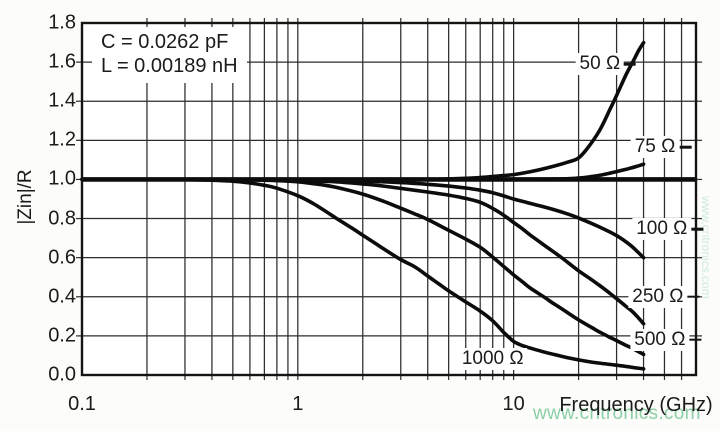 This screenshot has height=431, width=720. What do you see at coordinates (600, 64) in the screenshot?
I see `curve-label-text: 50 Ω` at bounding box center [600, 64].